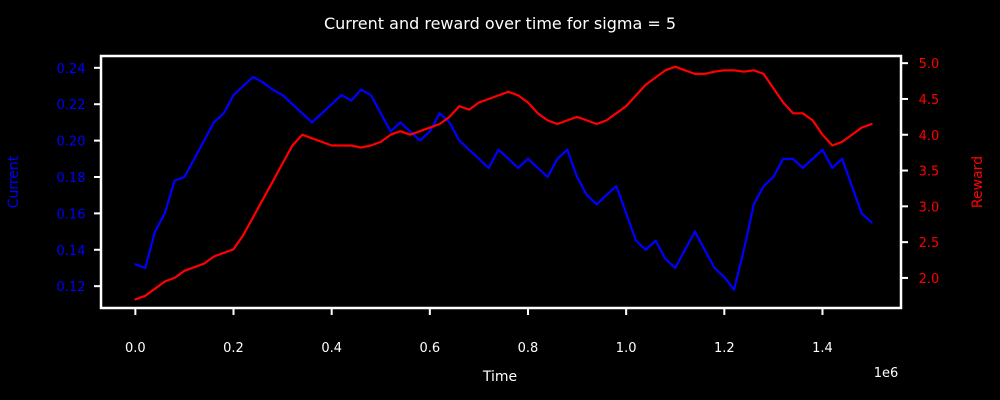  What do you see at coordinates (822, 348) in the screenshot?
I see `x-tick-label: 1.4` at bounding box center [822, 348].